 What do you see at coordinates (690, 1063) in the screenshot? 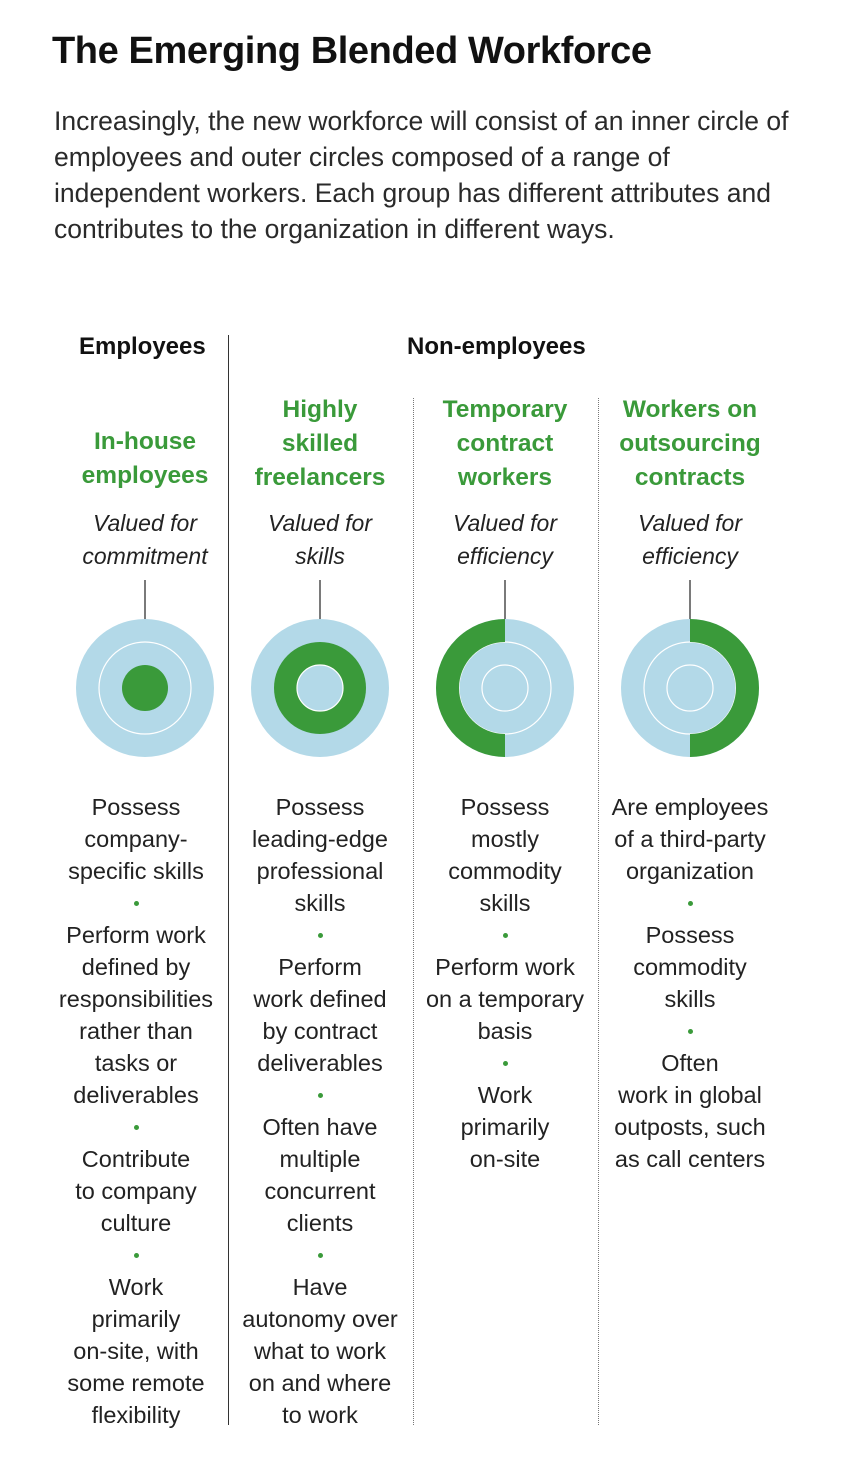
I see `attribute-line: Often` at bounding box center [690, 1063].